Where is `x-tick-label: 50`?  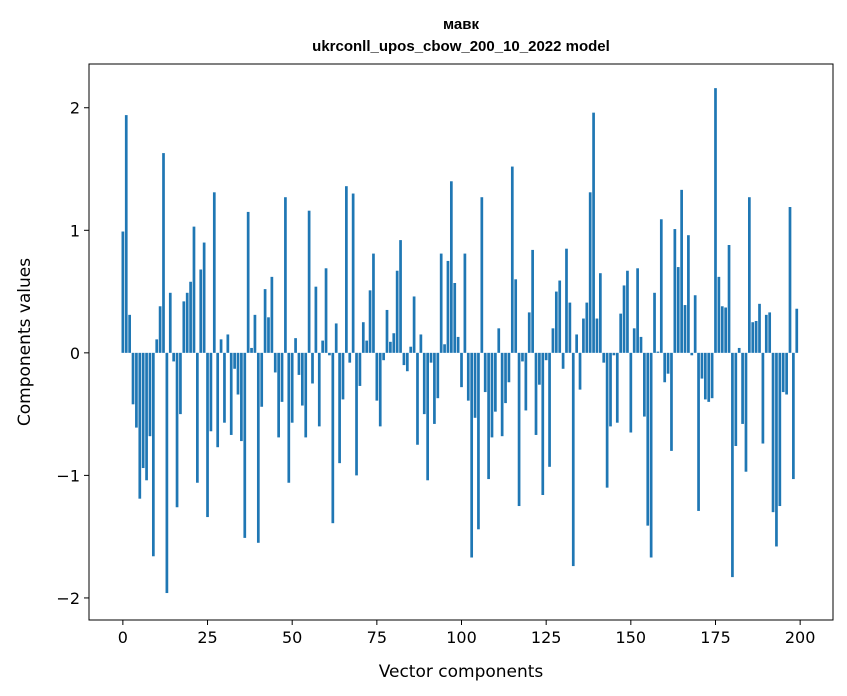 x-tick-label: 50 is located at coordinates (292, 637).